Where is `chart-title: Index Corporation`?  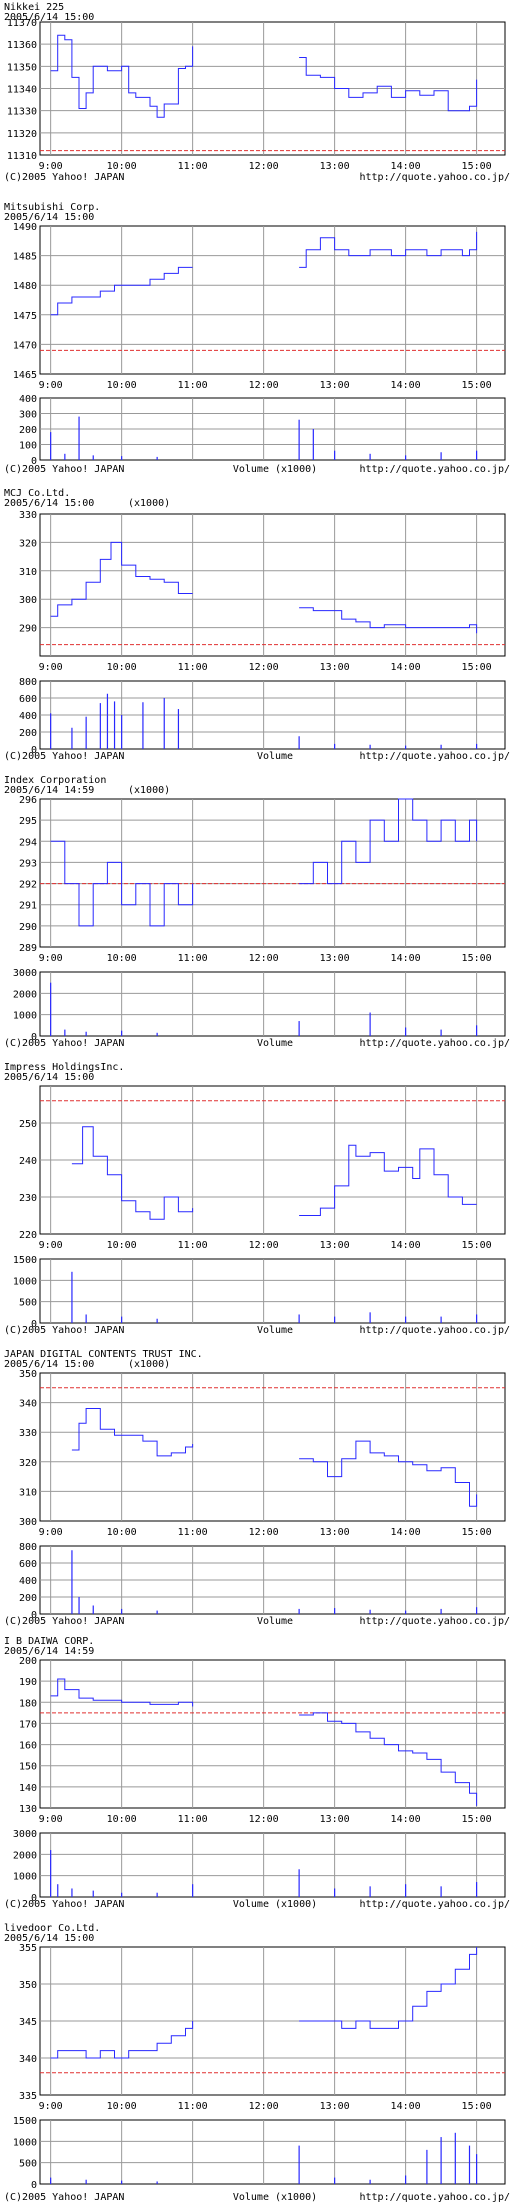
chart-title: Index Corporation is located at coordinates (55, 780).